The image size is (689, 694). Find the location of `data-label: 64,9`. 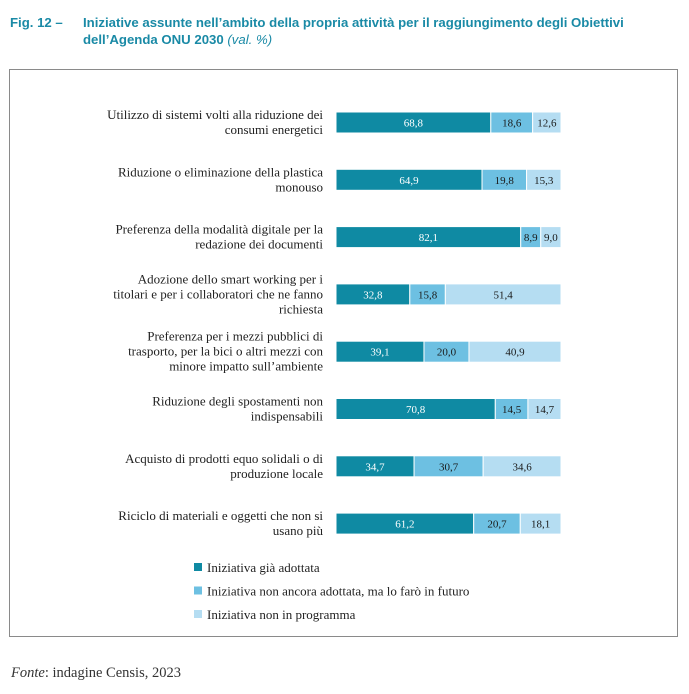

data-label: 64,9 is located at coordinates (409, 181).